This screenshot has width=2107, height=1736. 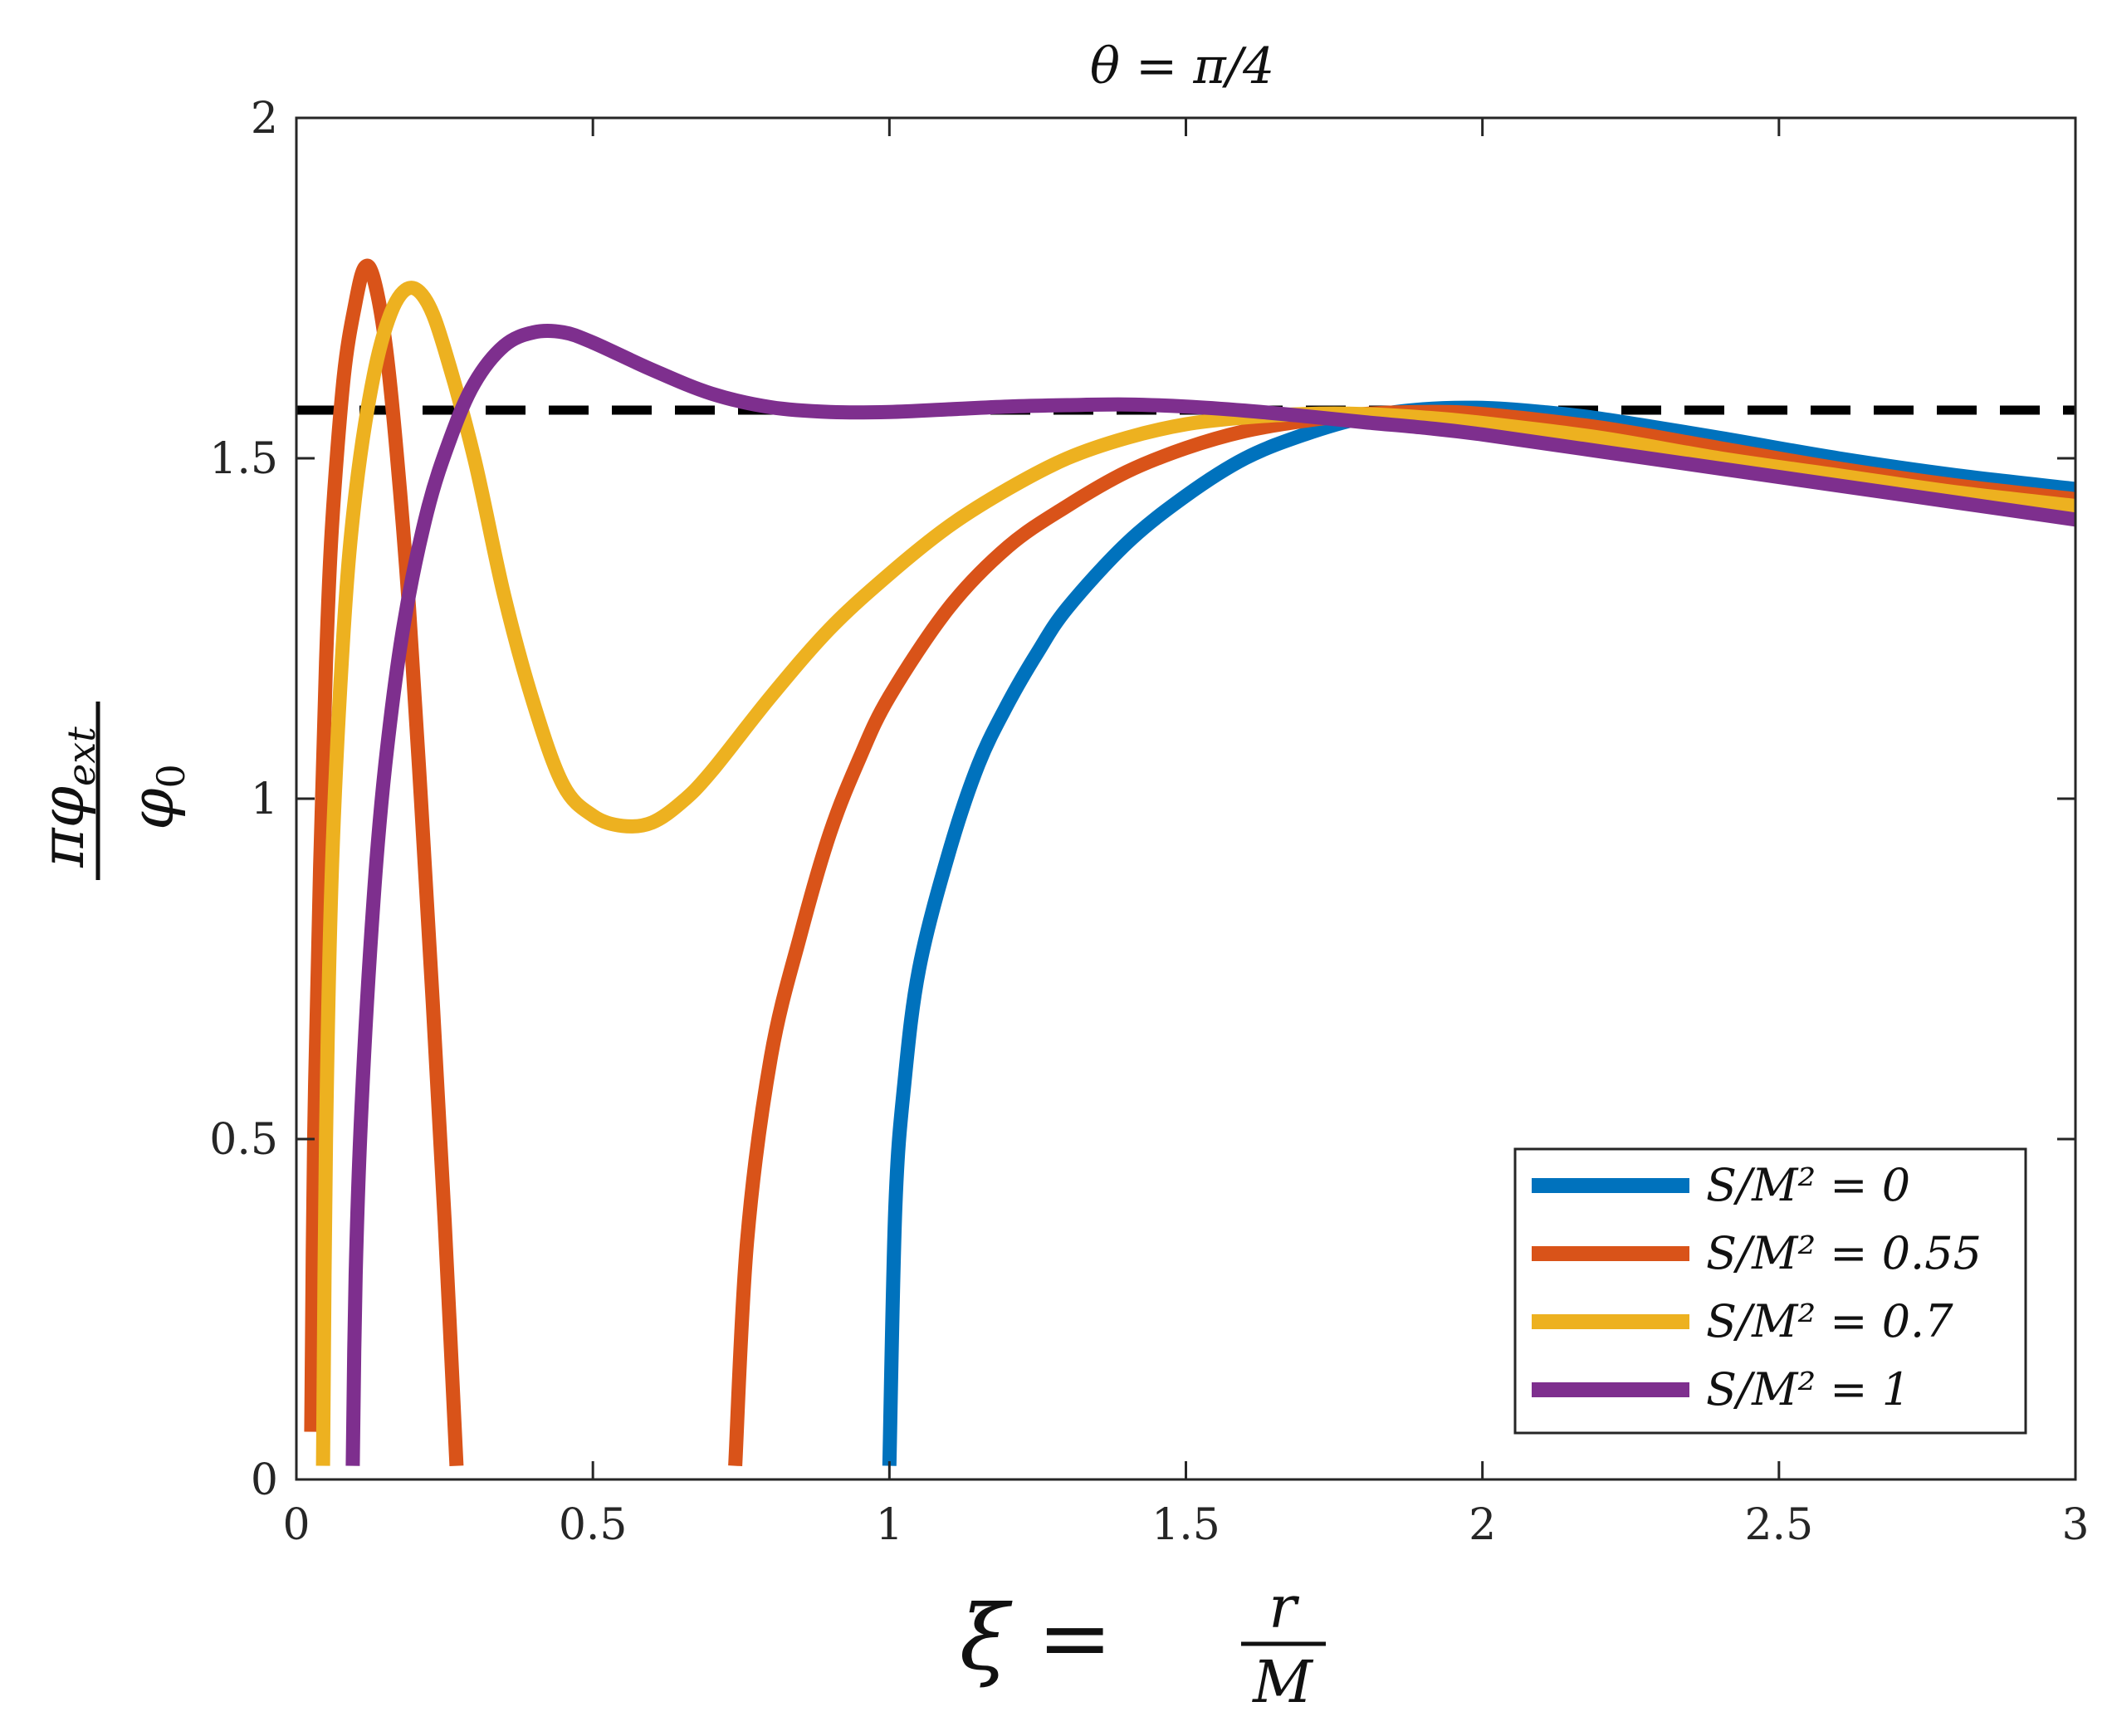 What do you see at coordinates (296, 1525) in the screenshot?
I see `x-tick-label: 0` at bounding box center [296, 1525].